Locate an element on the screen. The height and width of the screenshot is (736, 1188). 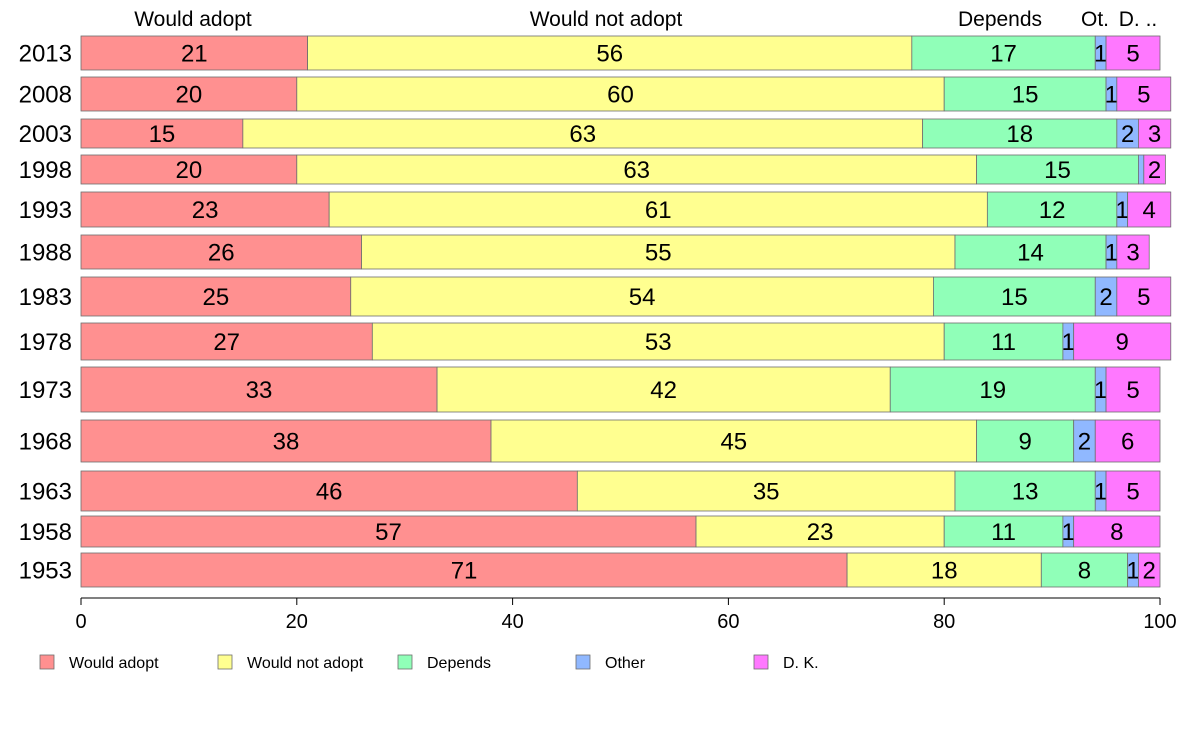
data-label-1998-2: 15 is located at coordinates (1057, 170).